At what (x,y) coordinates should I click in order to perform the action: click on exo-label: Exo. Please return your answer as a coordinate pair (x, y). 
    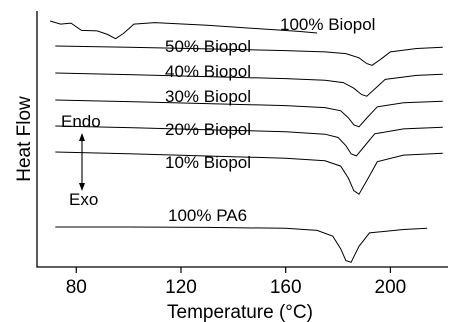
    Looking at the image, I should click on (83, 199).